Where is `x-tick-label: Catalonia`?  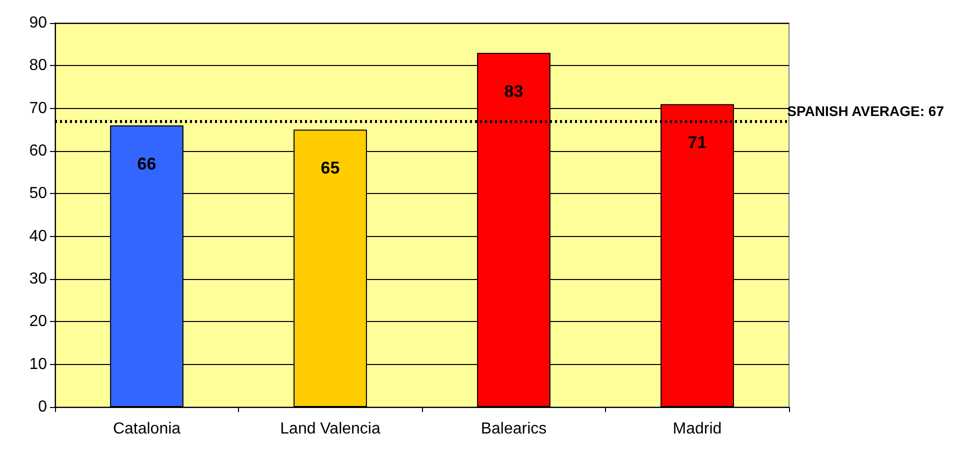 x-tick-label: Catalonia is located at coordinates (146, 429).